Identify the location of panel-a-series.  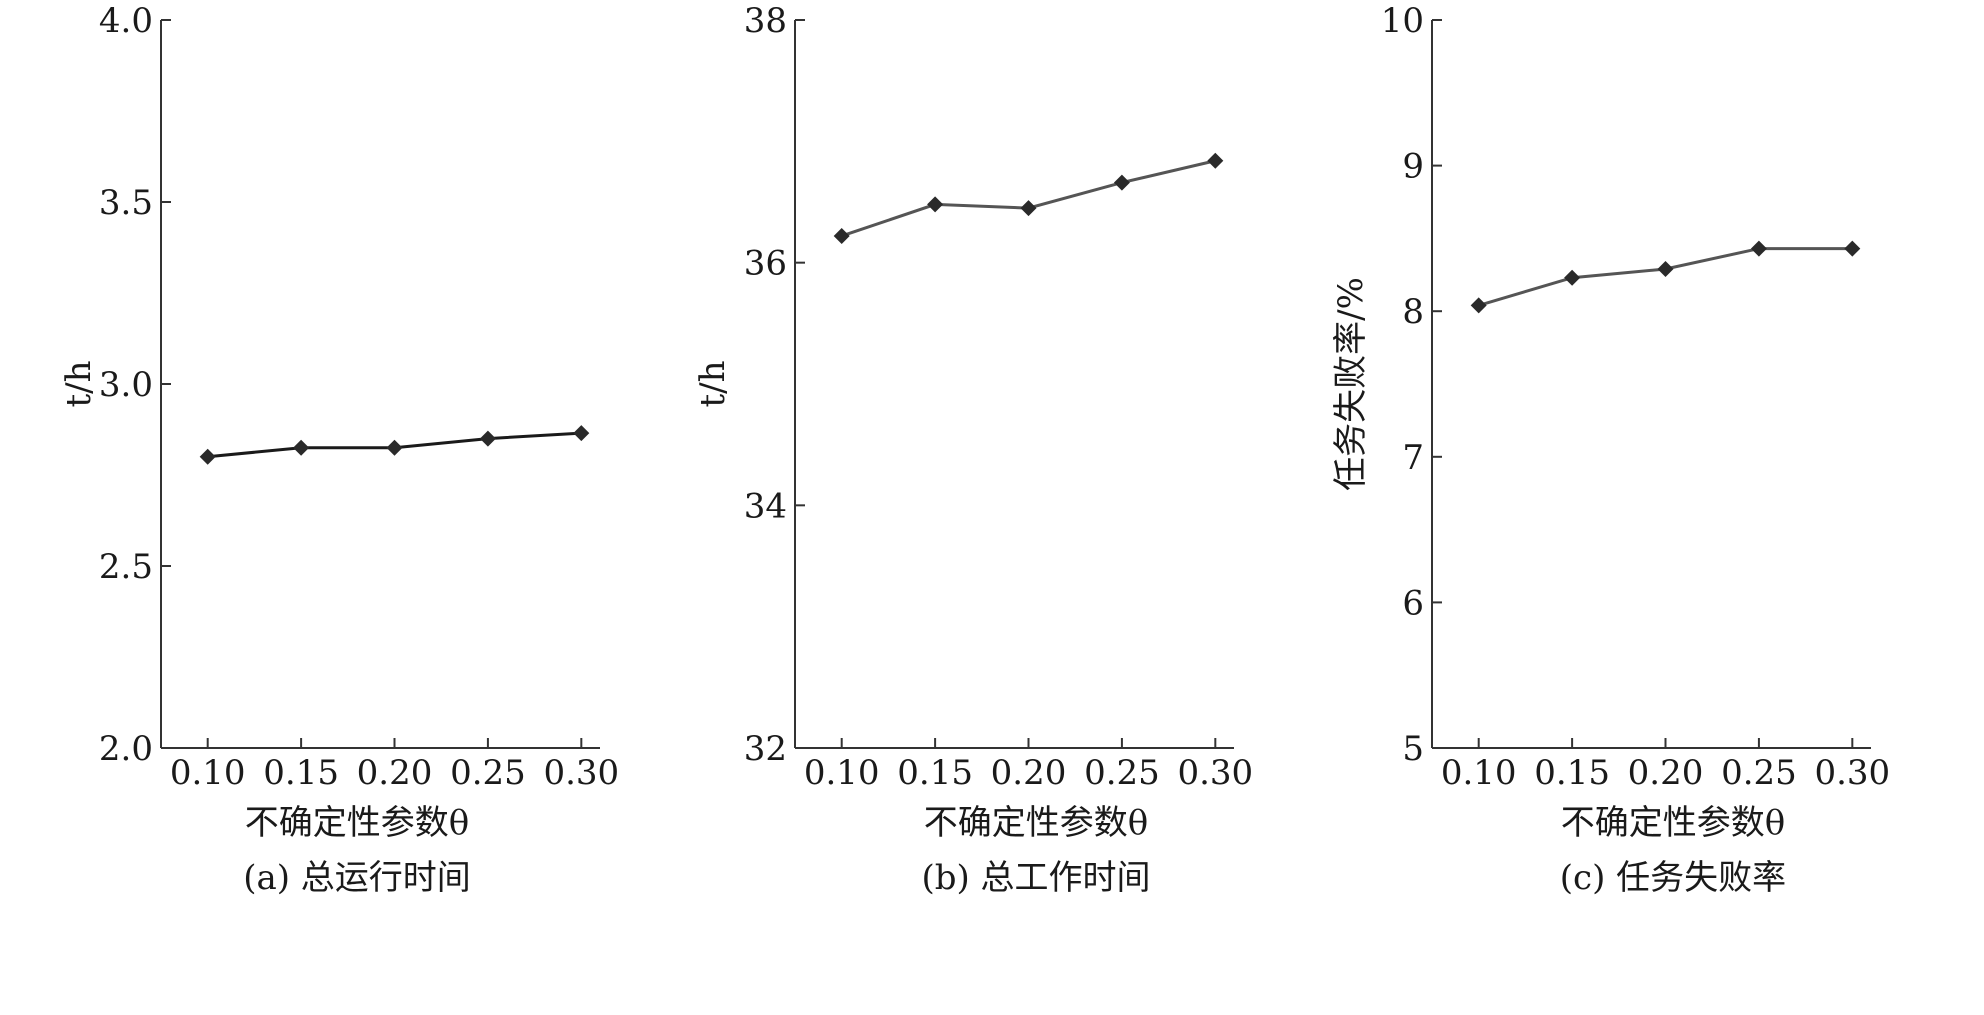
(394, 445).